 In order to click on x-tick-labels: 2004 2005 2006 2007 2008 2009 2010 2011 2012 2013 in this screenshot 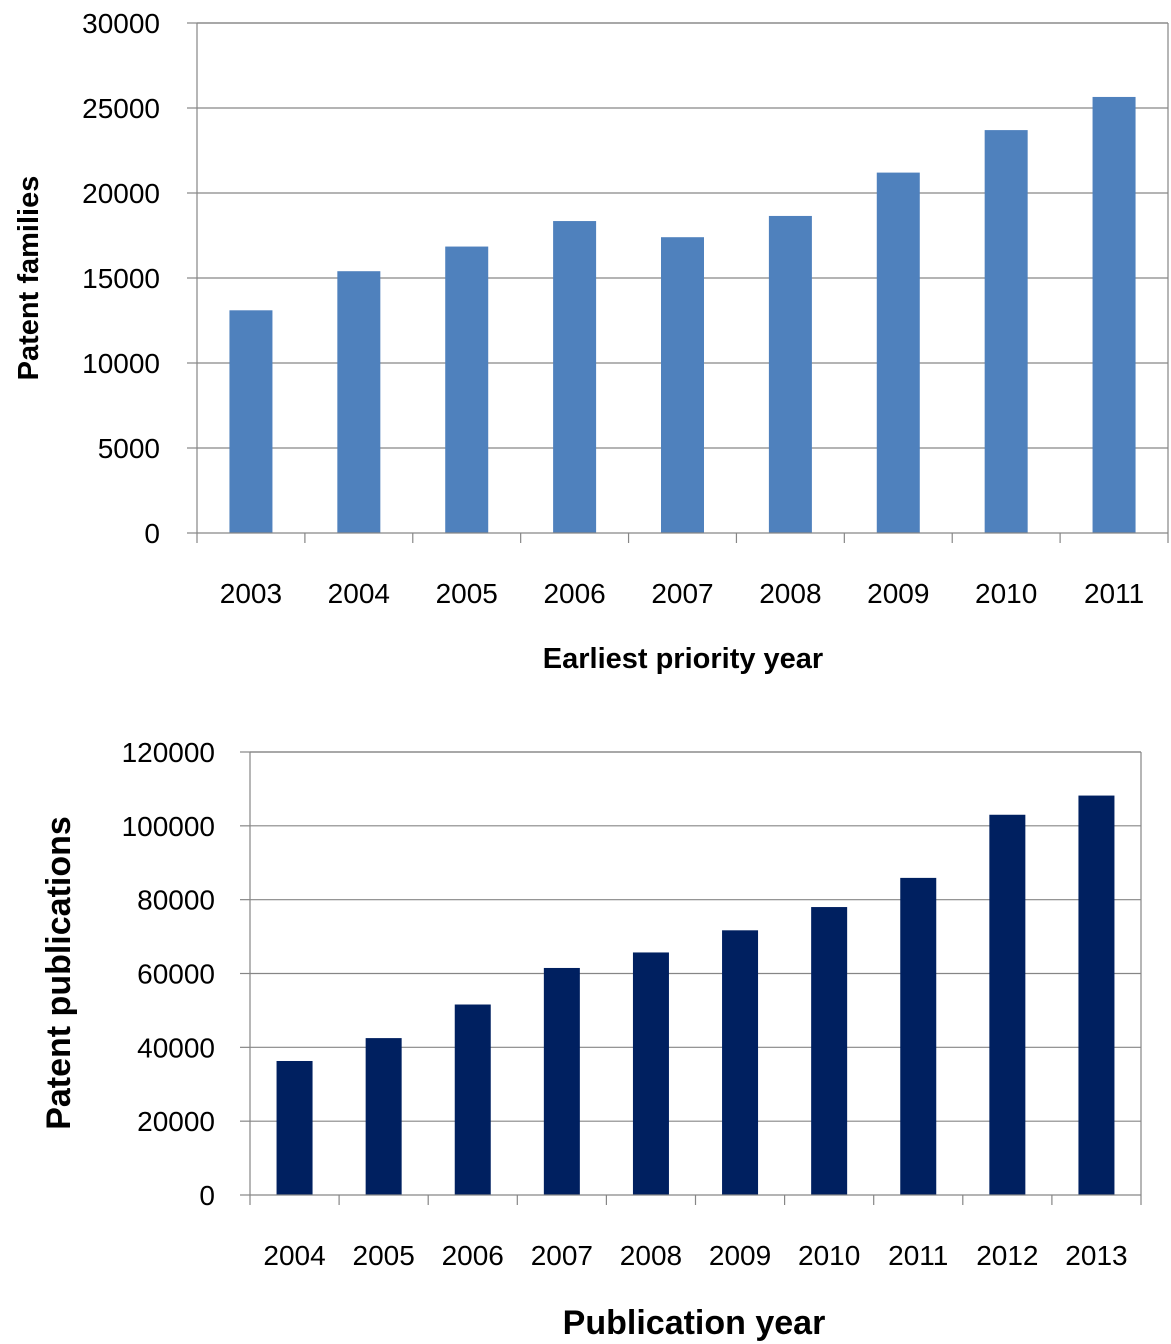, I will do `click(695, 1255)`.